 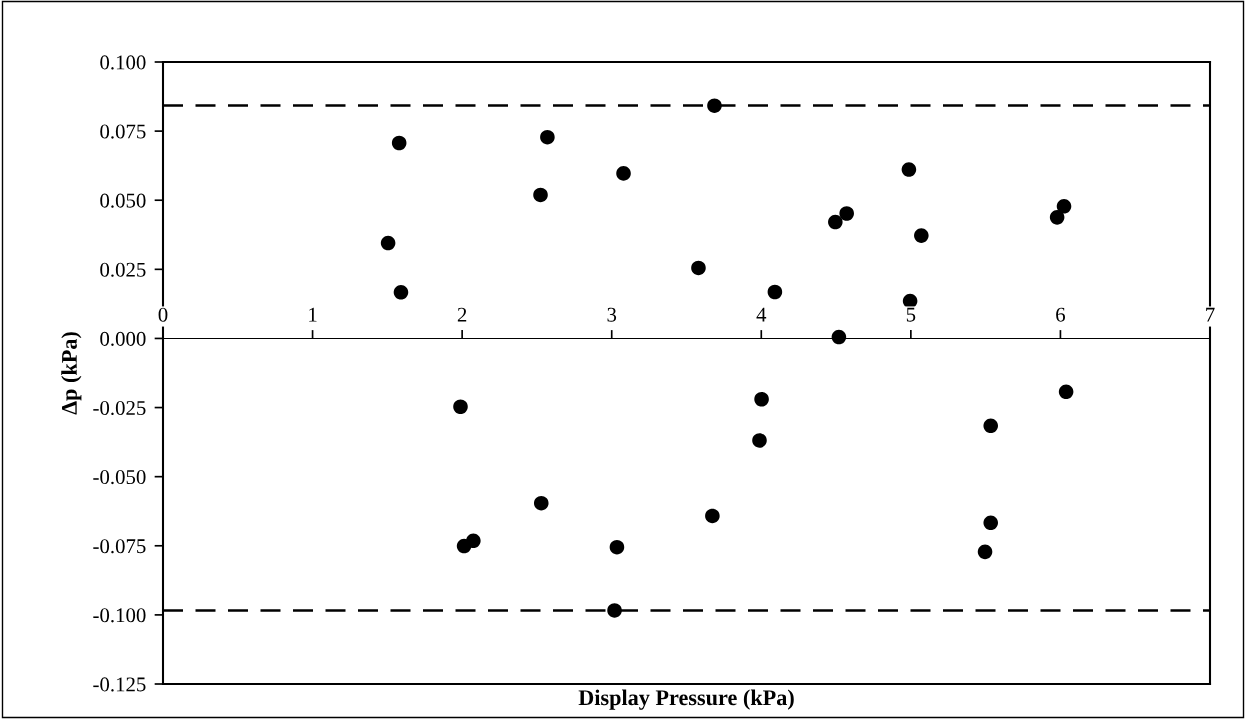 What do you see at coordinates (612, 314) in the screenshot?
I see `x-tick-label: 3` at bounding box center [612, 314].